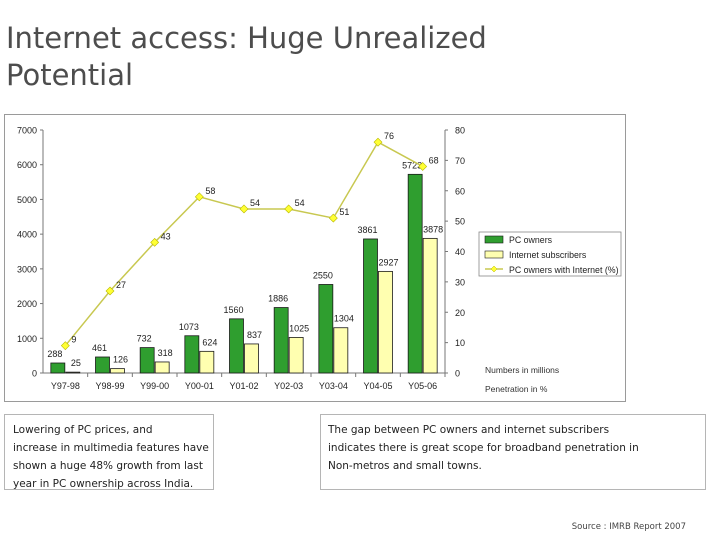 This screenshot has height=540, width=720. What do you see at coordinates (405, 466) in the screenshot?
I see `insight-line: Non-metros and small towns.` at bounding box center [405, 466].